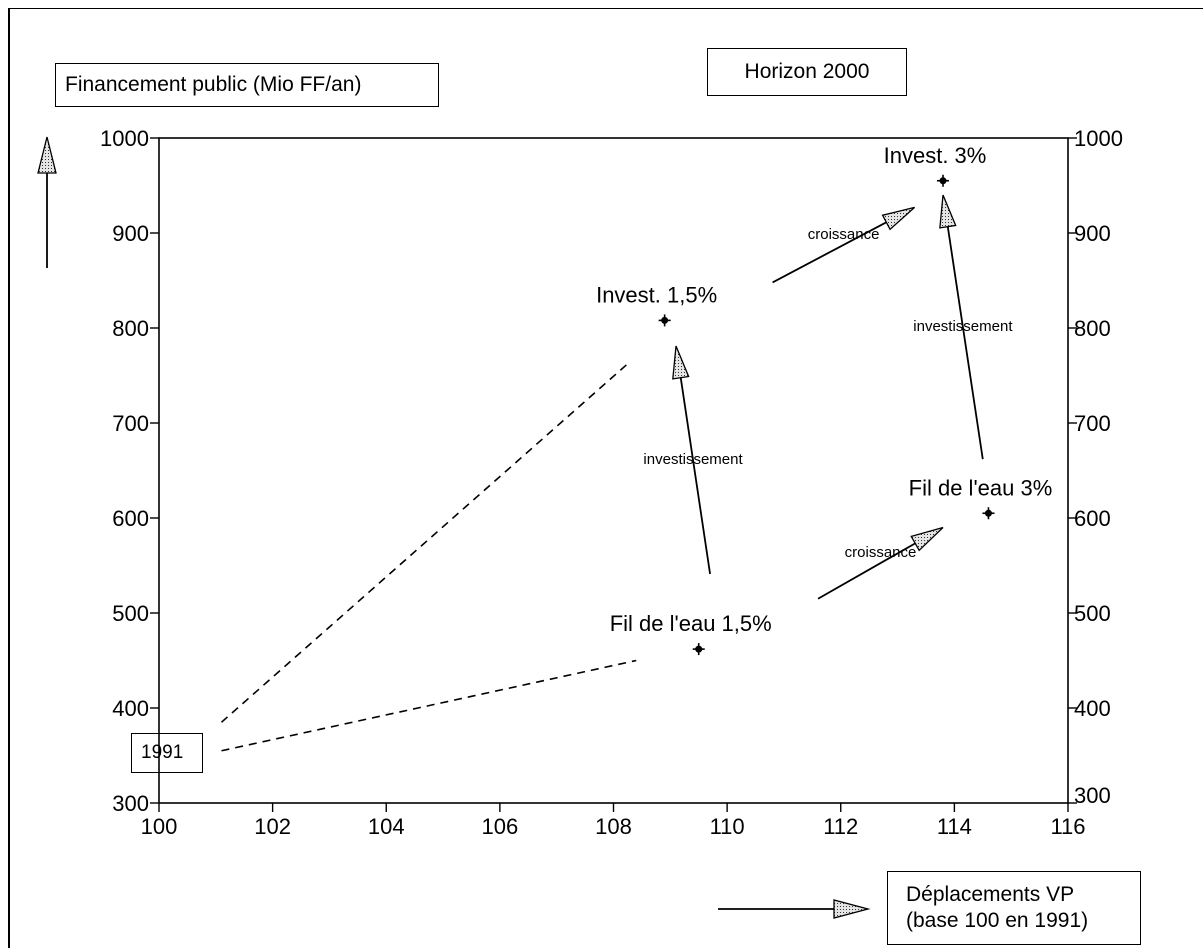 This screenshot has width=1203, height=948. Describe the element at coordinates (794, 909) in the screenshot. I see `x-axis-direction-arrow` at that location.